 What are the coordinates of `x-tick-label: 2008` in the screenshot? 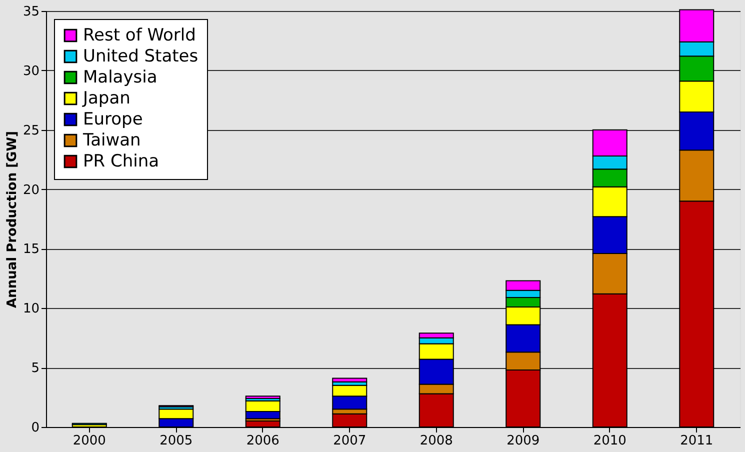 It's located at (436, 441).